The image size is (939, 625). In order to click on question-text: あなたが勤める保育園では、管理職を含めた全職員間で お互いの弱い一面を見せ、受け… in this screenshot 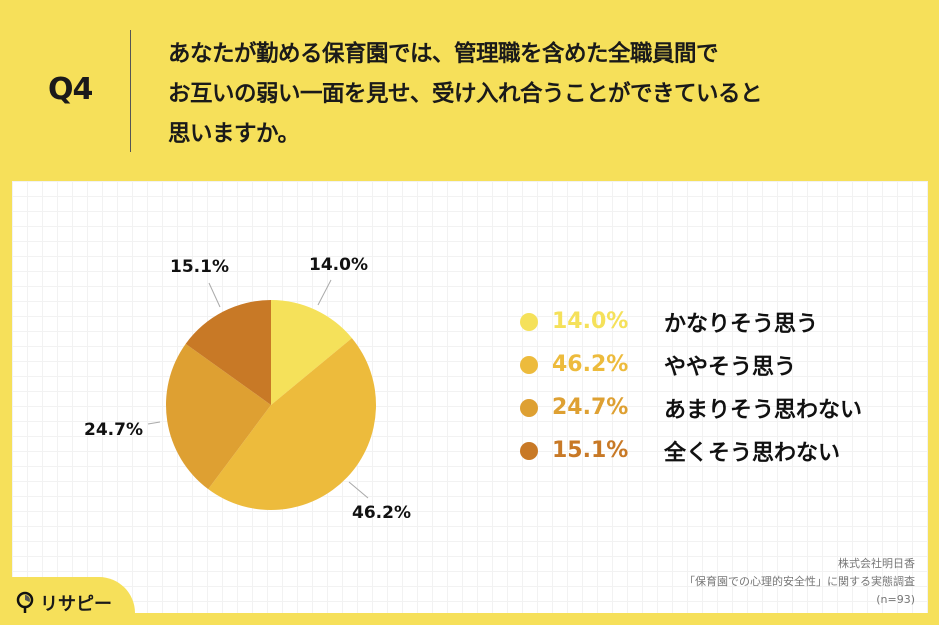, I will do `click(465, 94)`.